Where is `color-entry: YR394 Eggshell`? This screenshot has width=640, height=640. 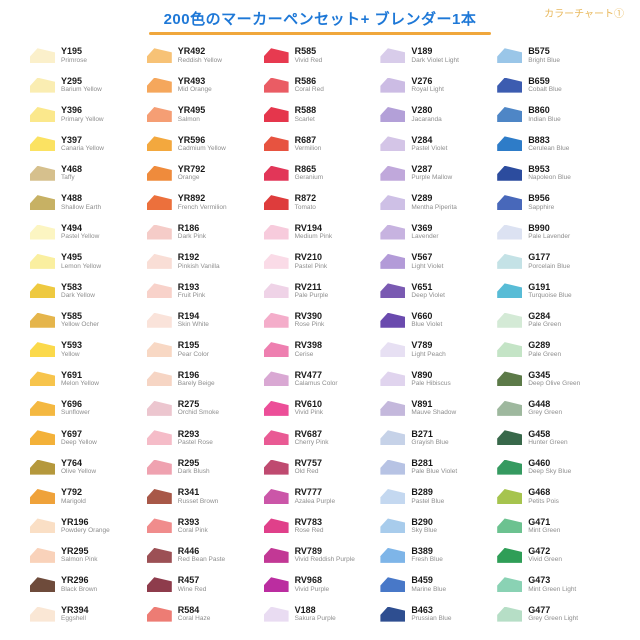
color-entry: YR394 Eggshell is located at coordinates (88, 613).